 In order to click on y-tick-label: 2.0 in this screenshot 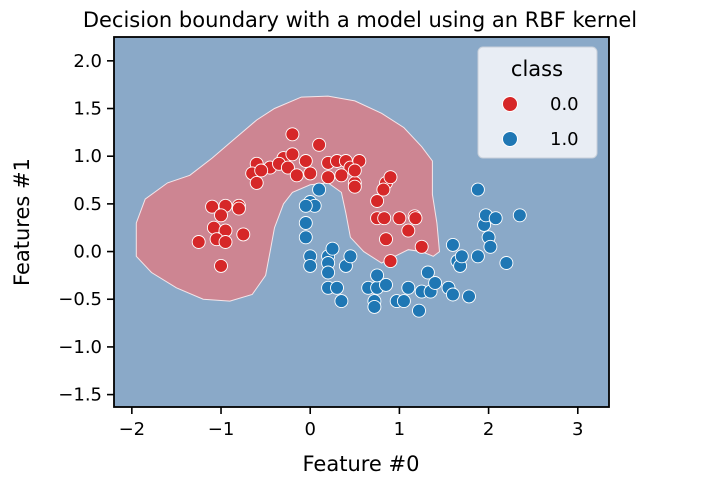, I will do `click(87, 61)`.